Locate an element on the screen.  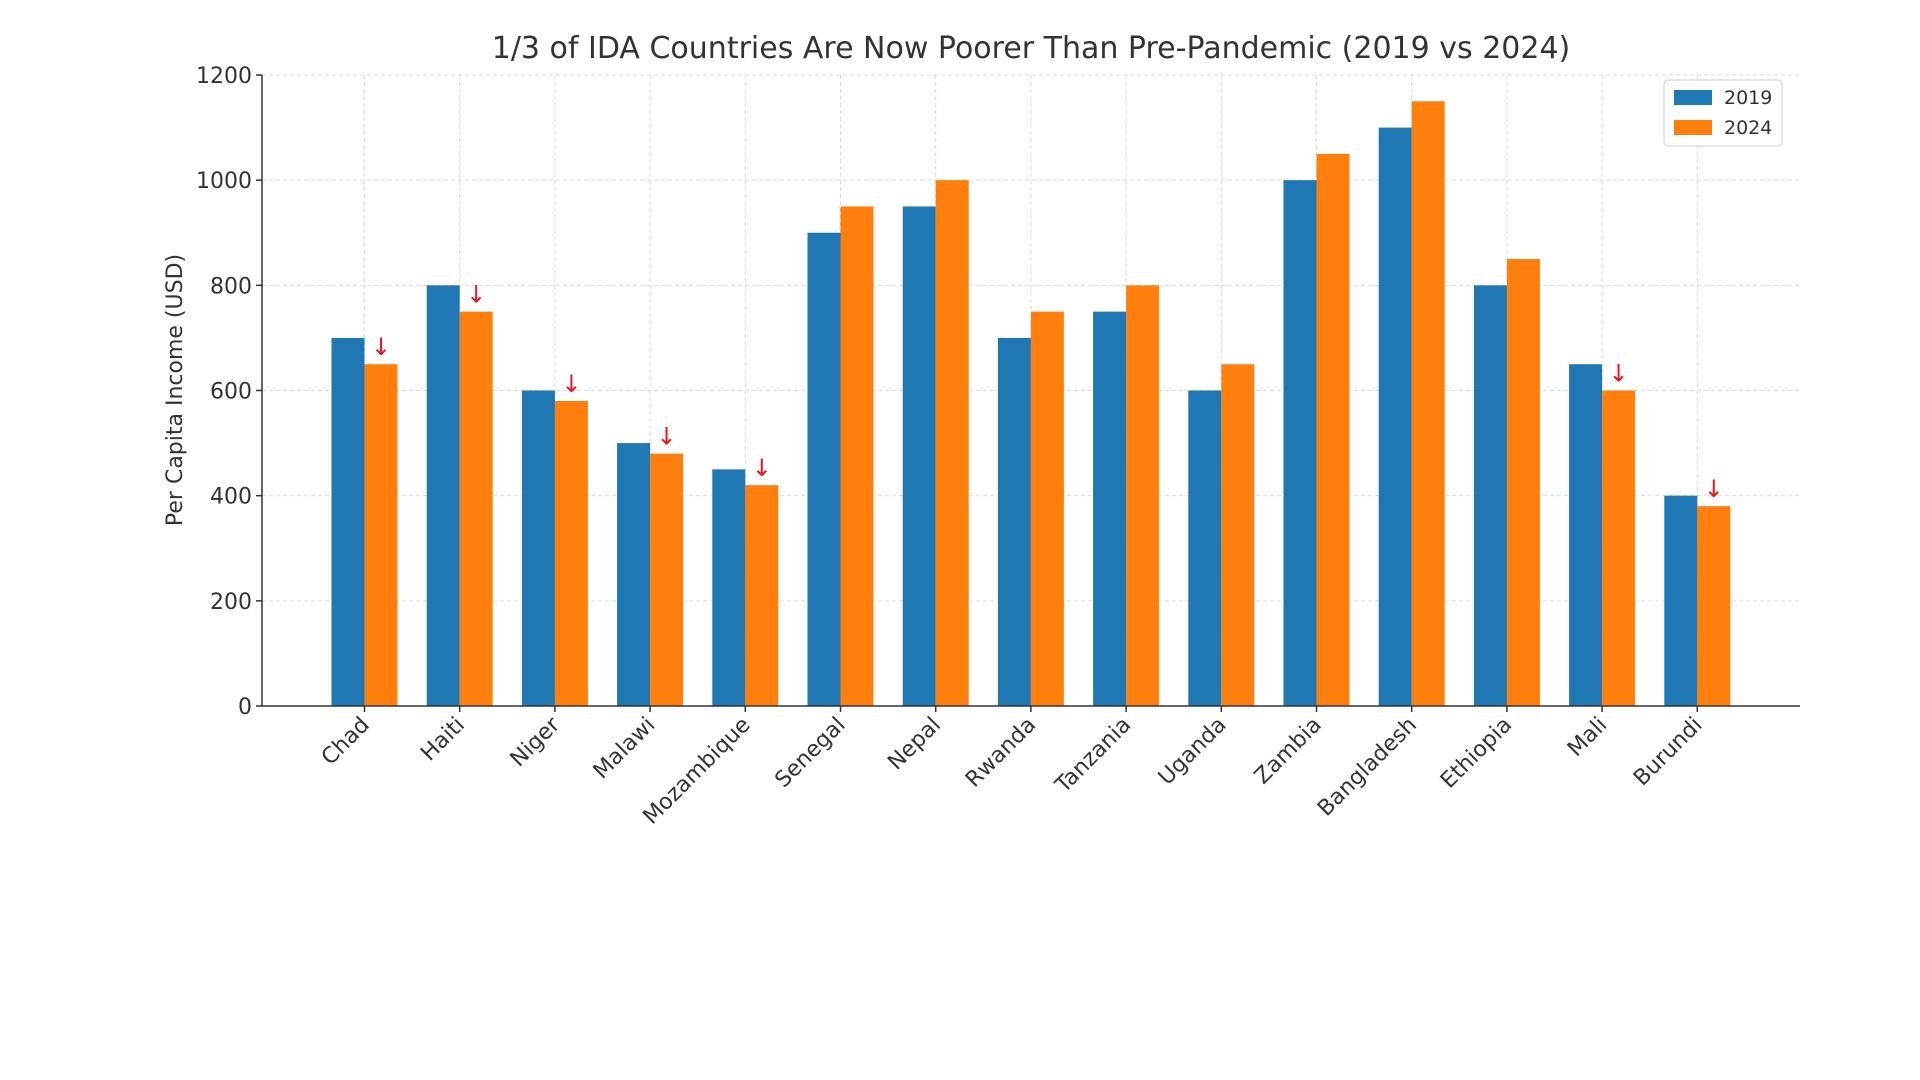
x-tick-label-chad: Chad is located at coordinates (346, 742).